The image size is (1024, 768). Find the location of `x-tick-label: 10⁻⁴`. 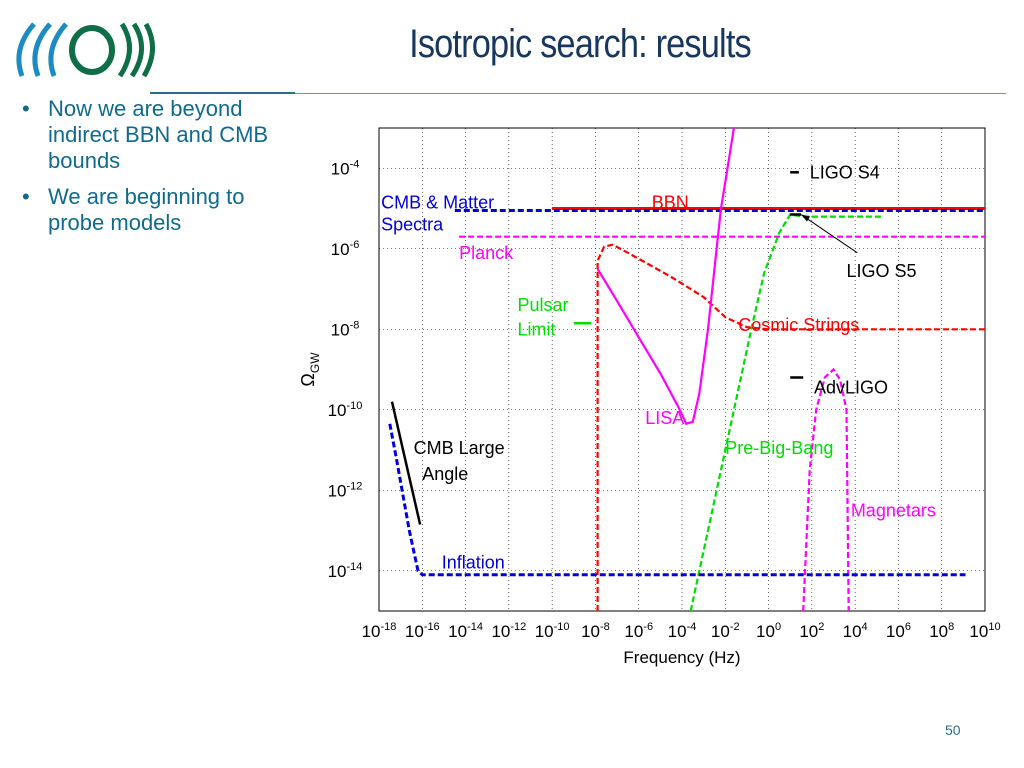

x-tick-label: 10⁻⁴ is located at coordinates (682, 631).